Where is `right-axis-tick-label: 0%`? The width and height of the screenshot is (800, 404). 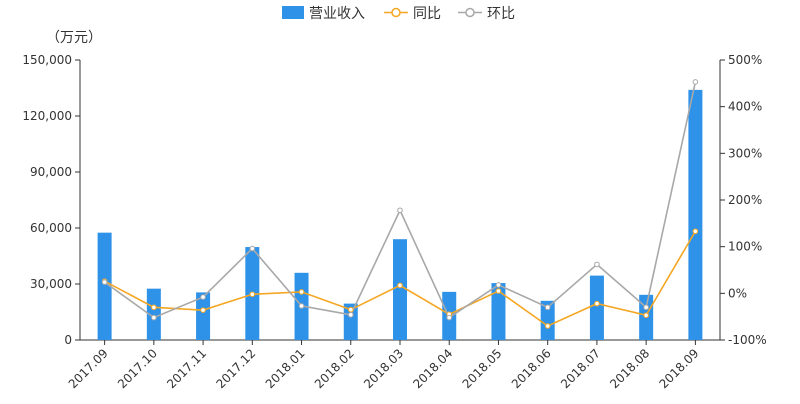
right-axis-tick-label: 0% is located at coordinates (737, 293).